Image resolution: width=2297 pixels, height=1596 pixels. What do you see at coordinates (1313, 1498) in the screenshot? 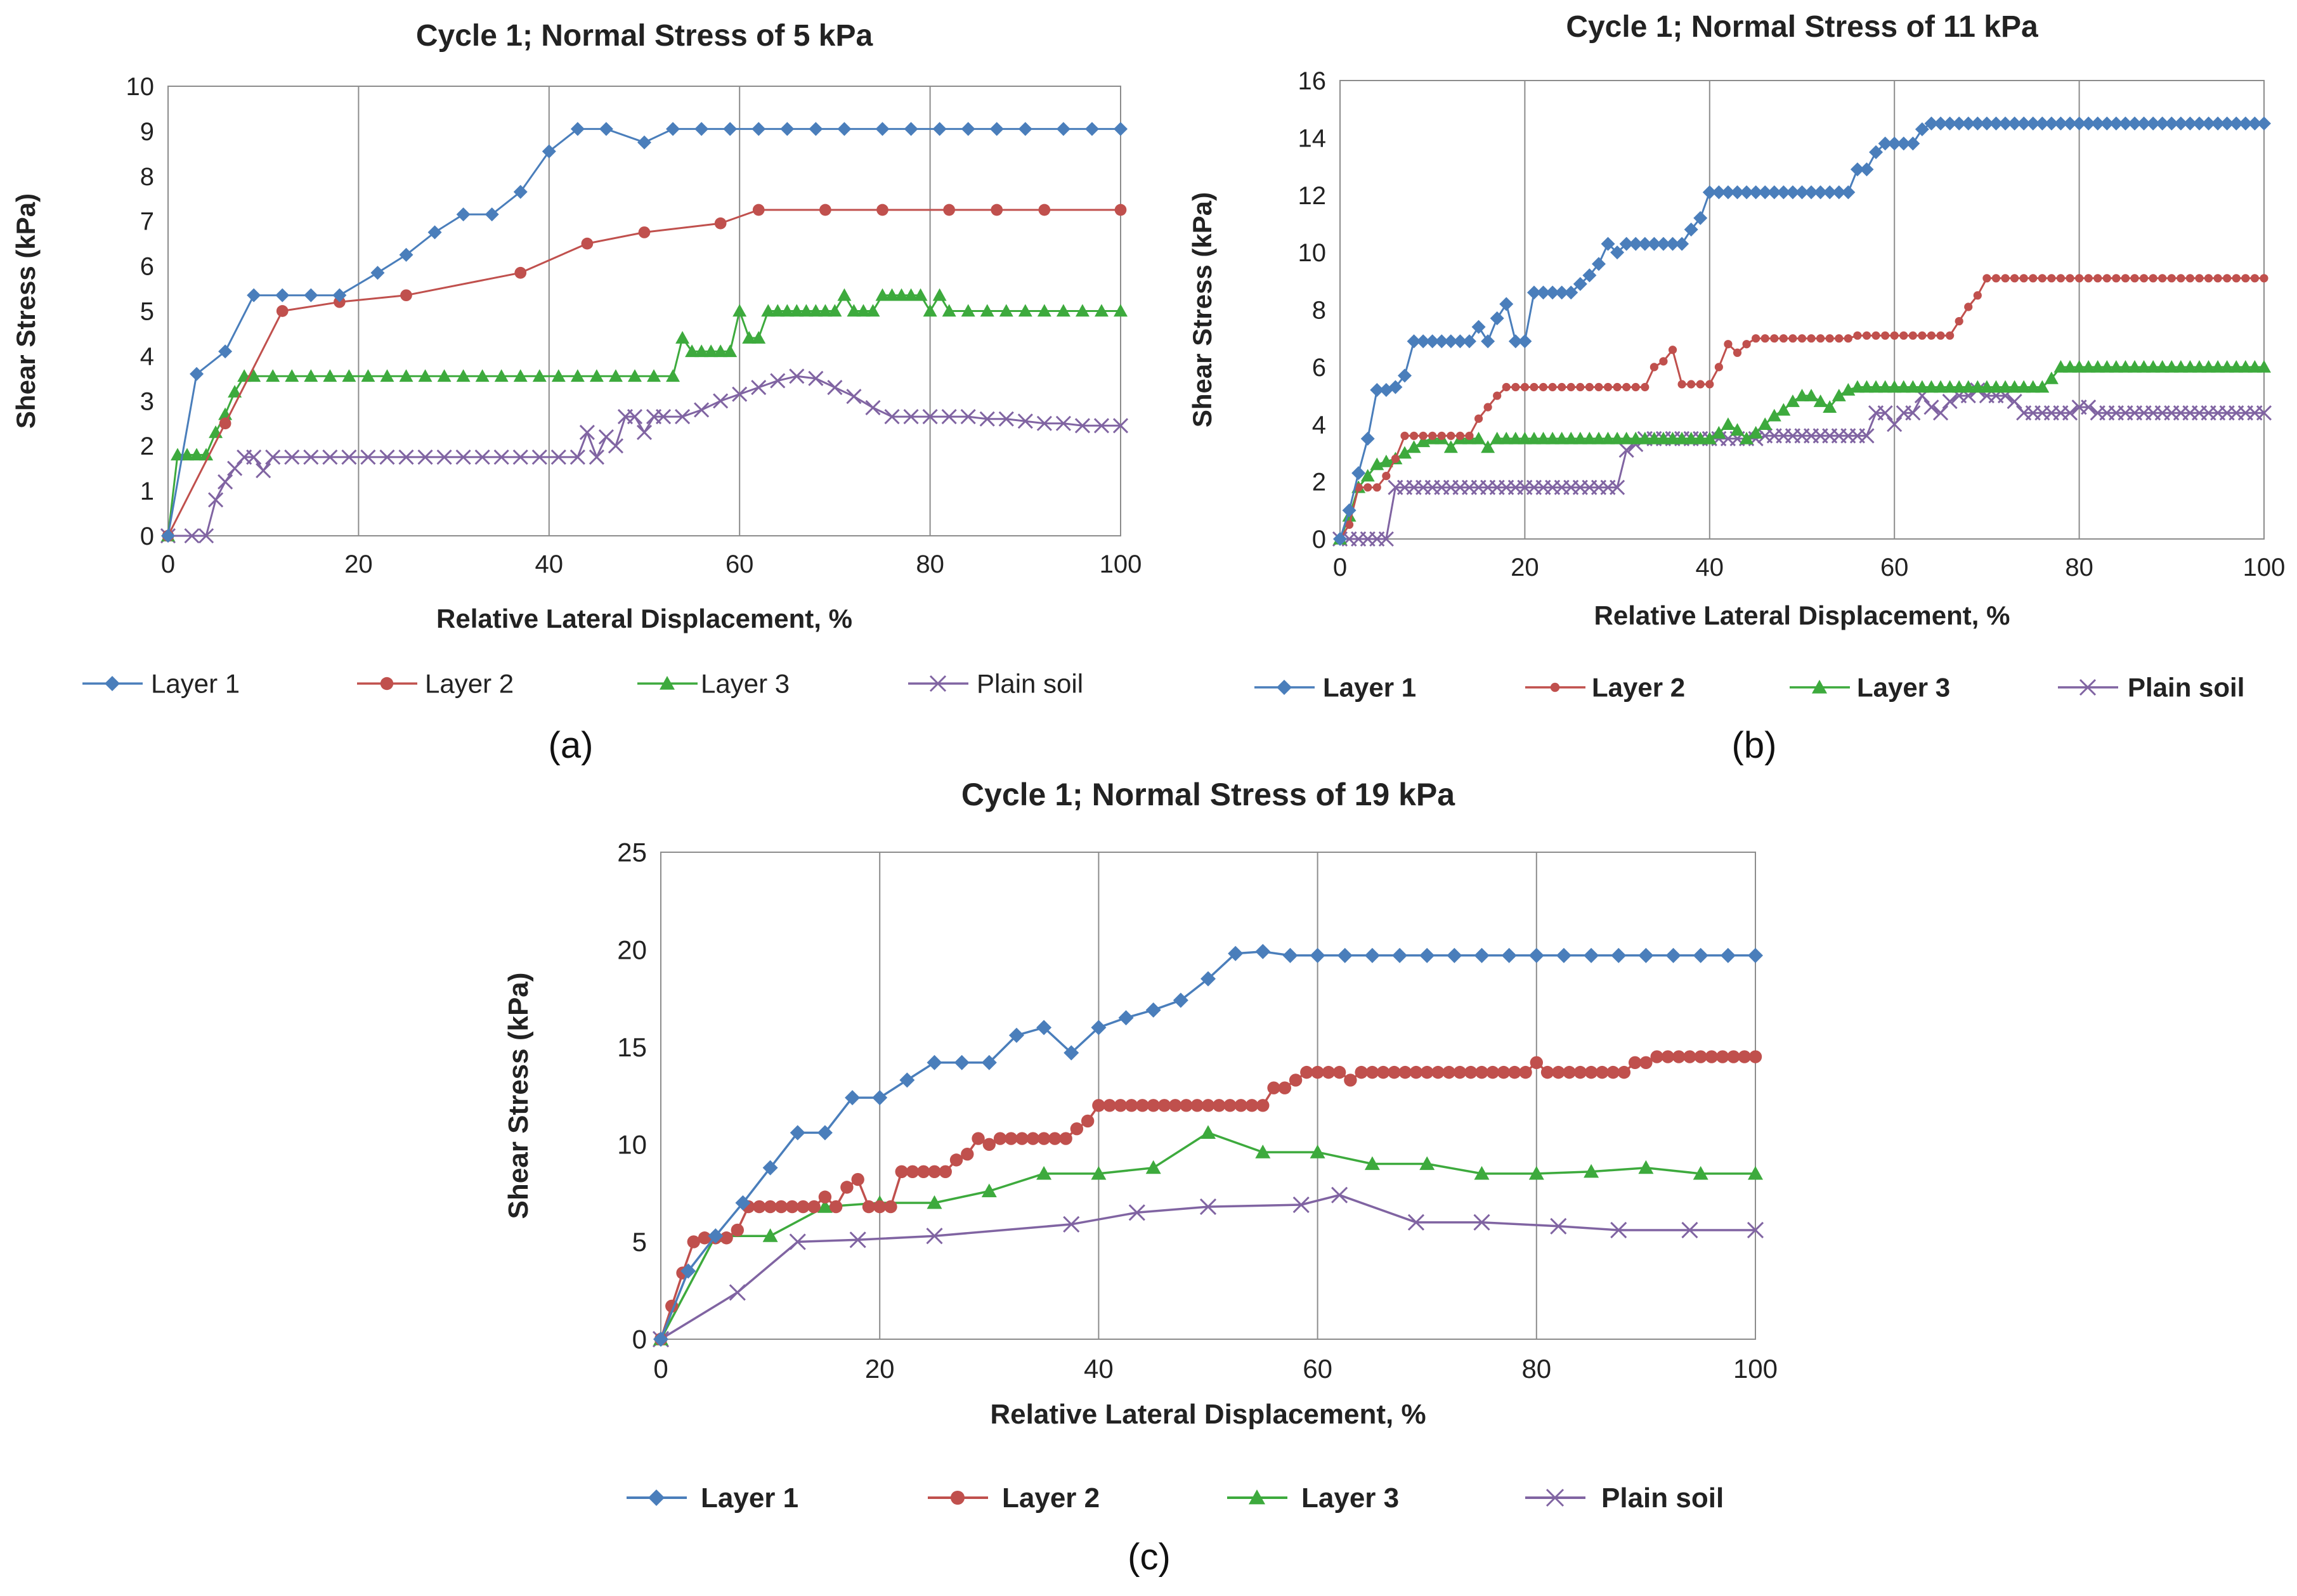
I see `legend-item-layer-3: Layer 3` at bounding box center [1313, 1498].